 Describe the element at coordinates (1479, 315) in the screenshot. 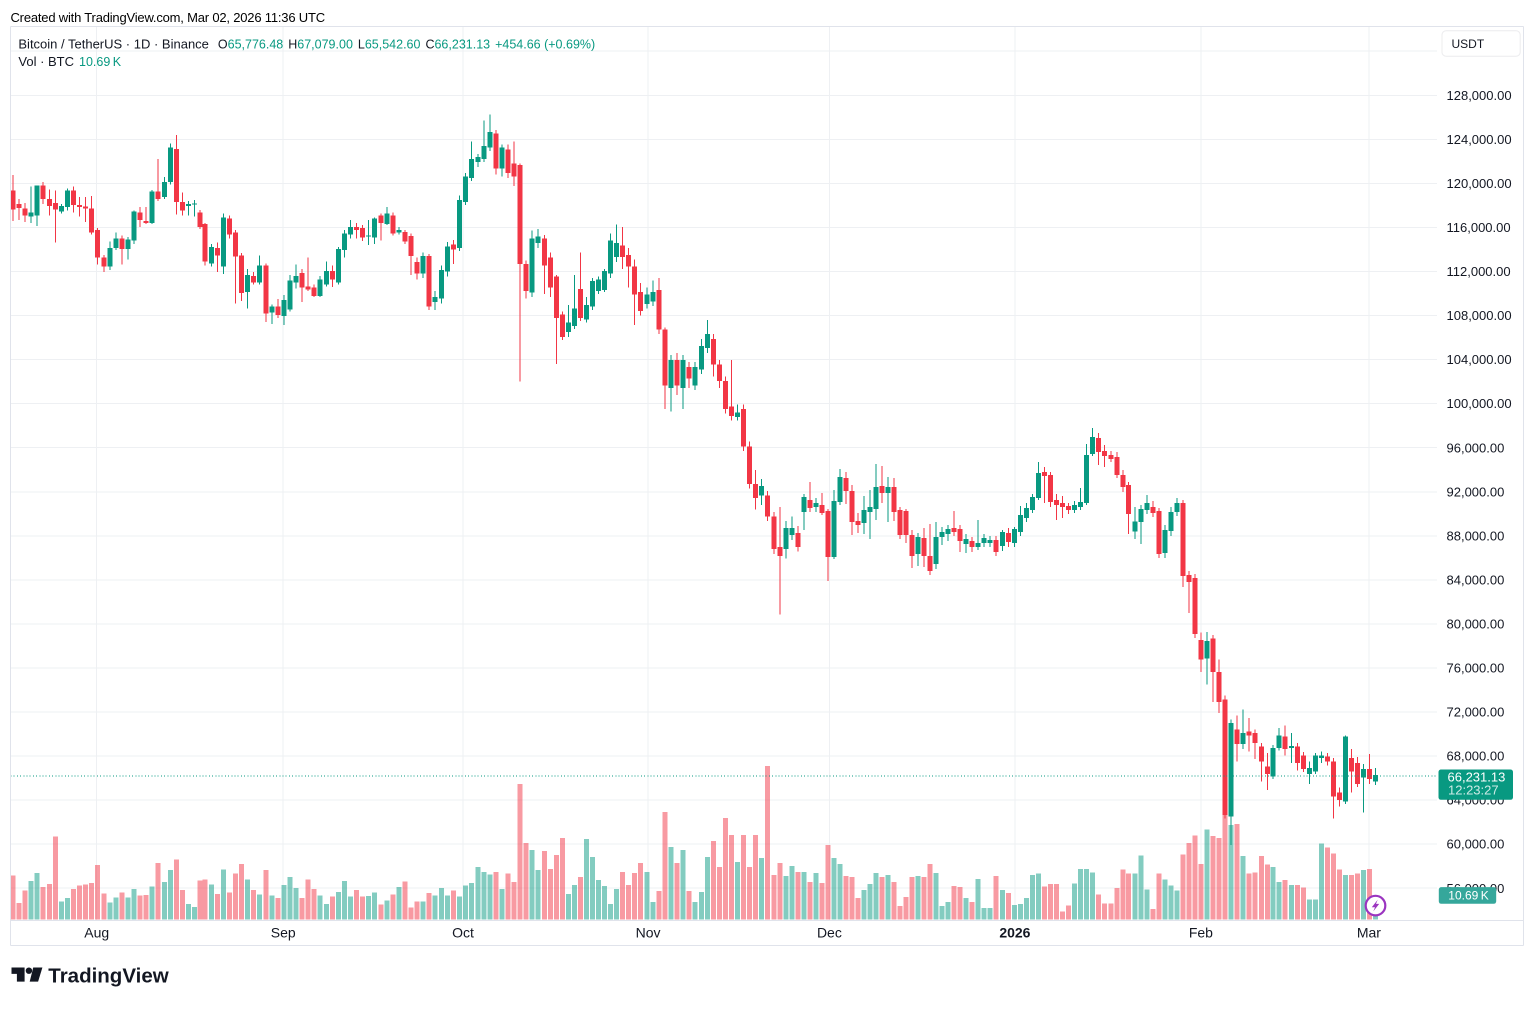

I see `svg-text: 108,000.00` at that location.